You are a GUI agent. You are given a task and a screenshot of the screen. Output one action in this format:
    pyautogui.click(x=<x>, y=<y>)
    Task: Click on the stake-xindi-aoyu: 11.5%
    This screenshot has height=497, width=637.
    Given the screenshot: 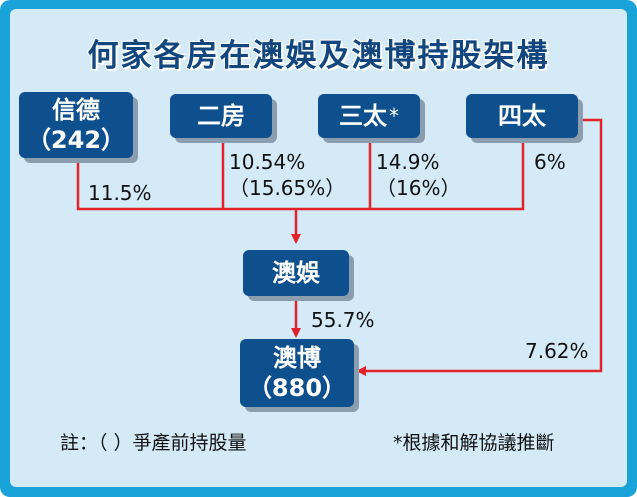 What is the action you would take?
    pyautogui.click(x=120, y=193)
    